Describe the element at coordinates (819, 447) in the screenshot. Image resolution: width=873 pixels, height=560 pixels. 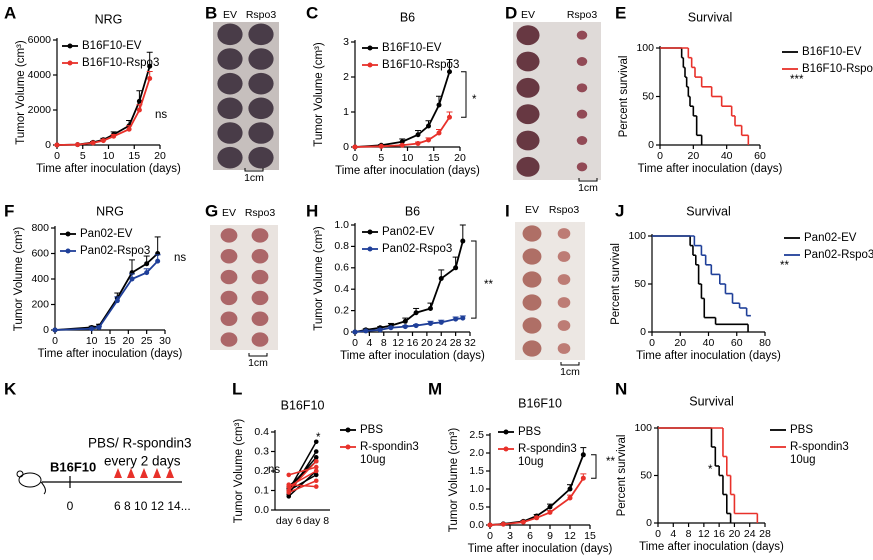
I see `legend-line: R-spondin3` at that location.